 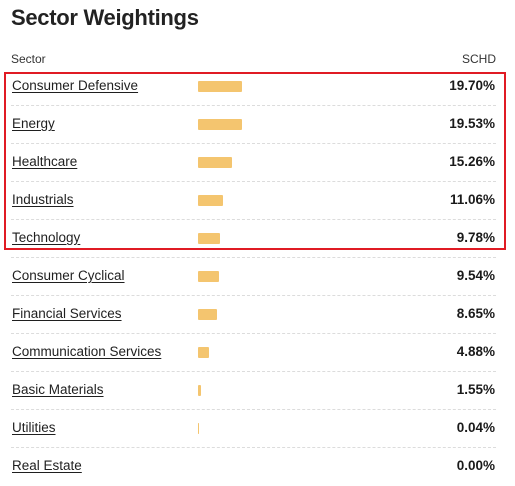 I want to click on sector-column-header: Sector, so click(x=28, y=59).